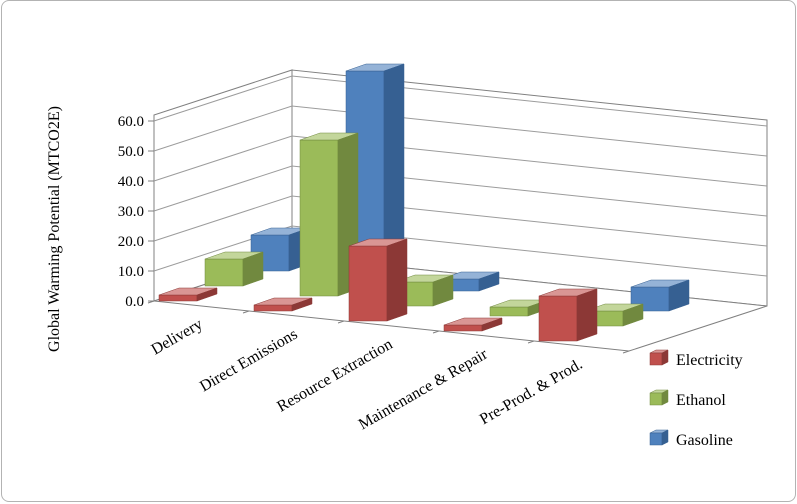 The image size is (797, 504). What do you see at coordinates (131, 152) in the screenshot?
I see `y-tick-label-50.0: 50.0` at bounding box center [131, 152].